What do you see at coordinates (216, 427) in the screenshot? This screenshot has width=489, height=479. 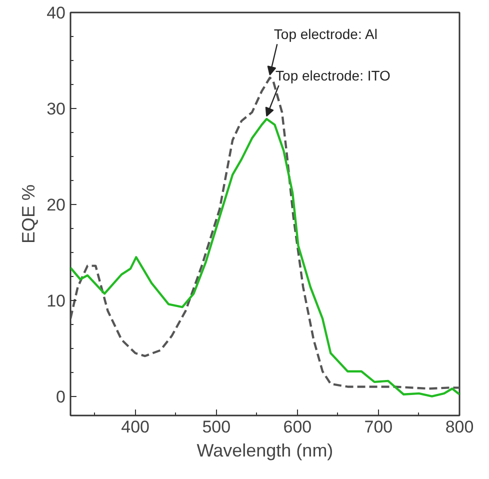 I see `x-tick-label: 500` at bounding box center [216, 427].